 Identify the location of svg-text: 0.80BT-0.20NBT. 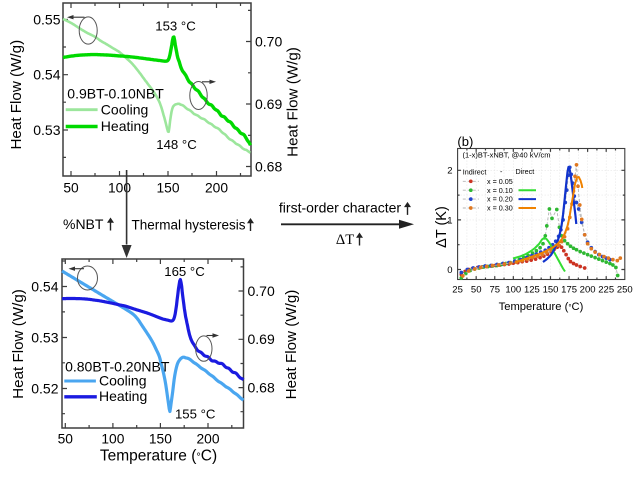
(117, 367).